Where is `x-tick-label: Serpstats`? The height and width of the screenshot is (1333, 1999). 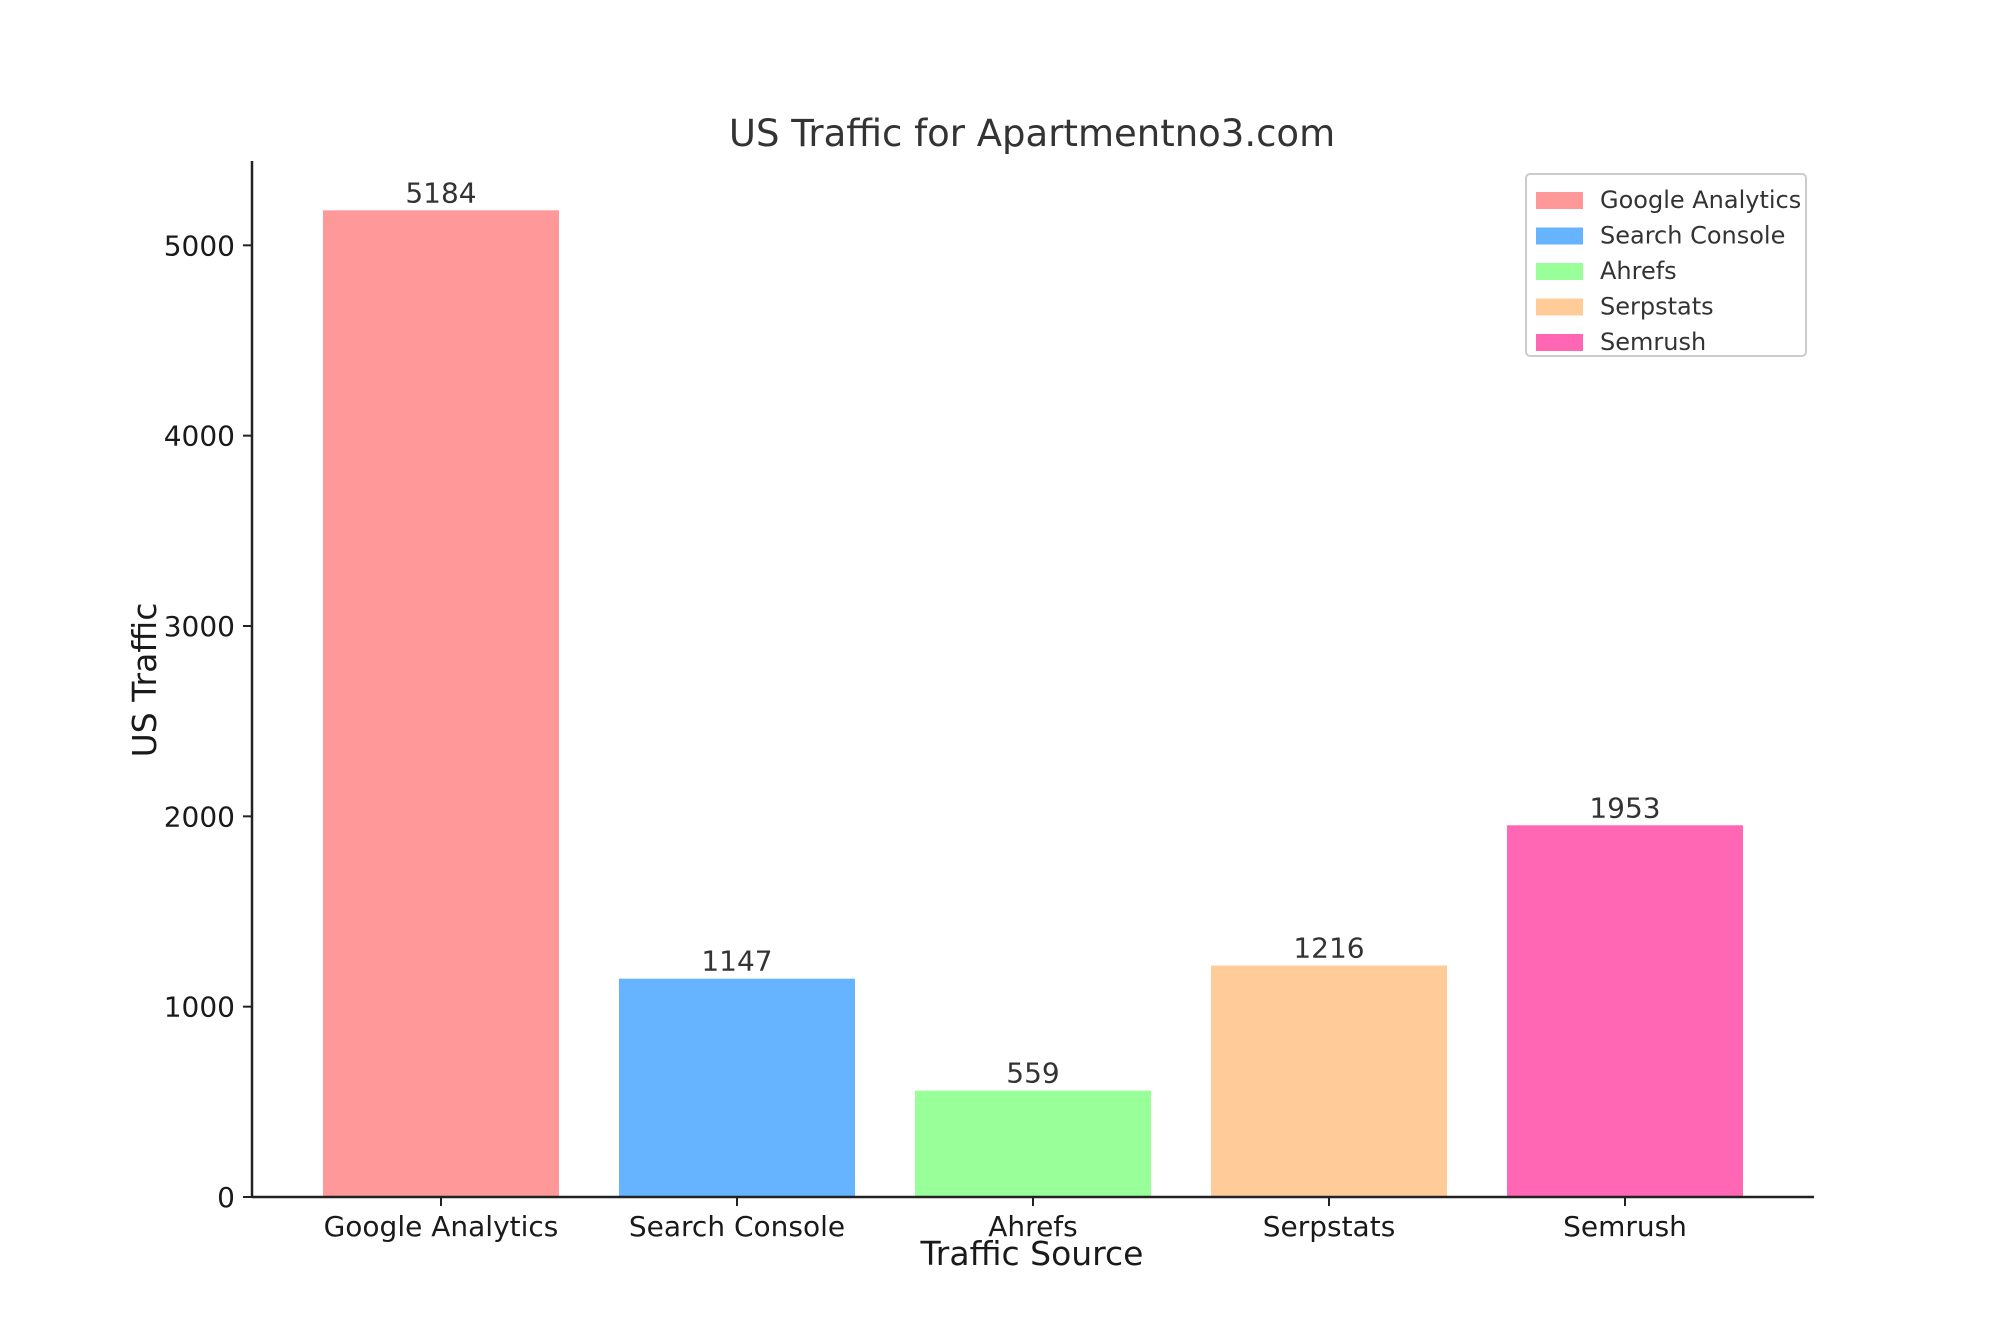 x-tick-label: Serpstats is located at coordinates (1329, 1226).